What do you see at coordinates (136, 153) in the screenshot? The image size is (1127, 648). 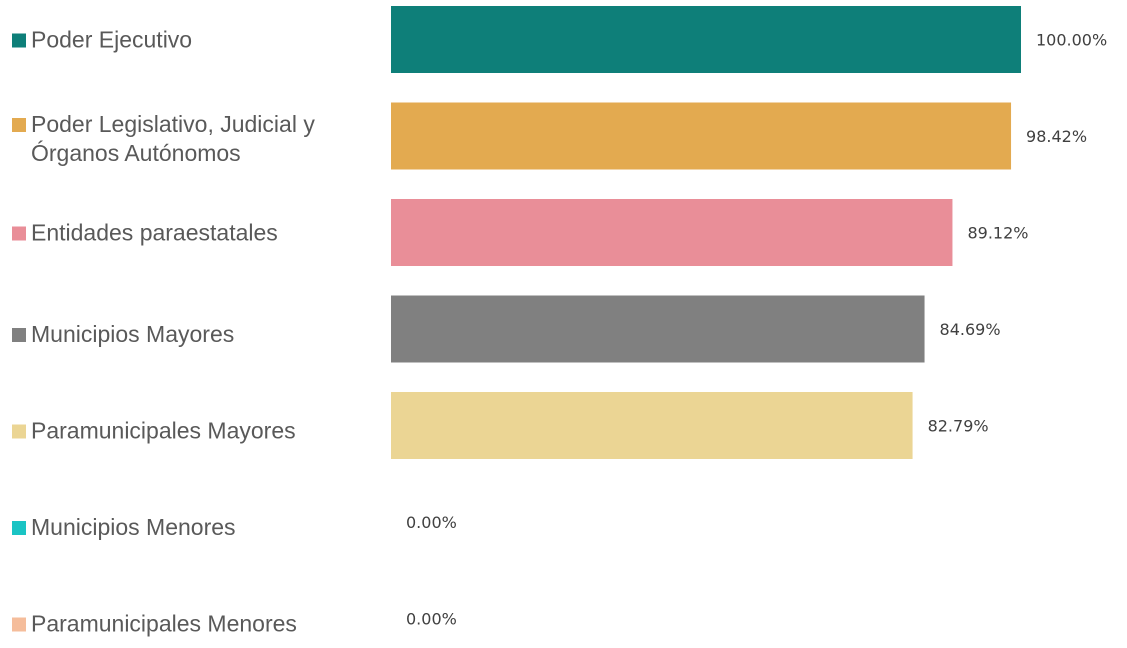 I see `legend-label-2-line-2: Órganos Autónomos` at bounding box center [136, 153].